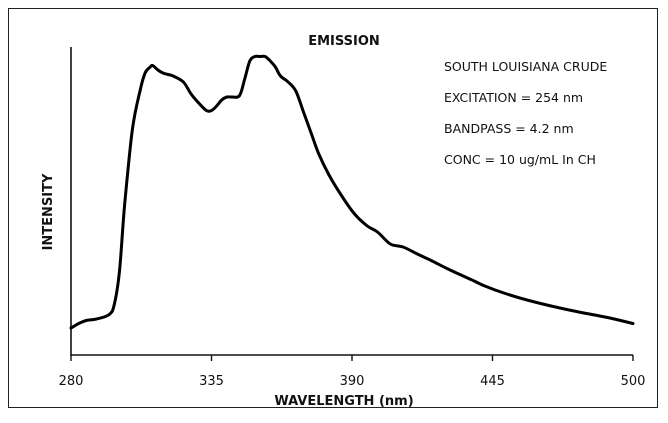 This screenshot has height=423, width=668. I want to click on x-tick-label: 280, so click(71, 381).